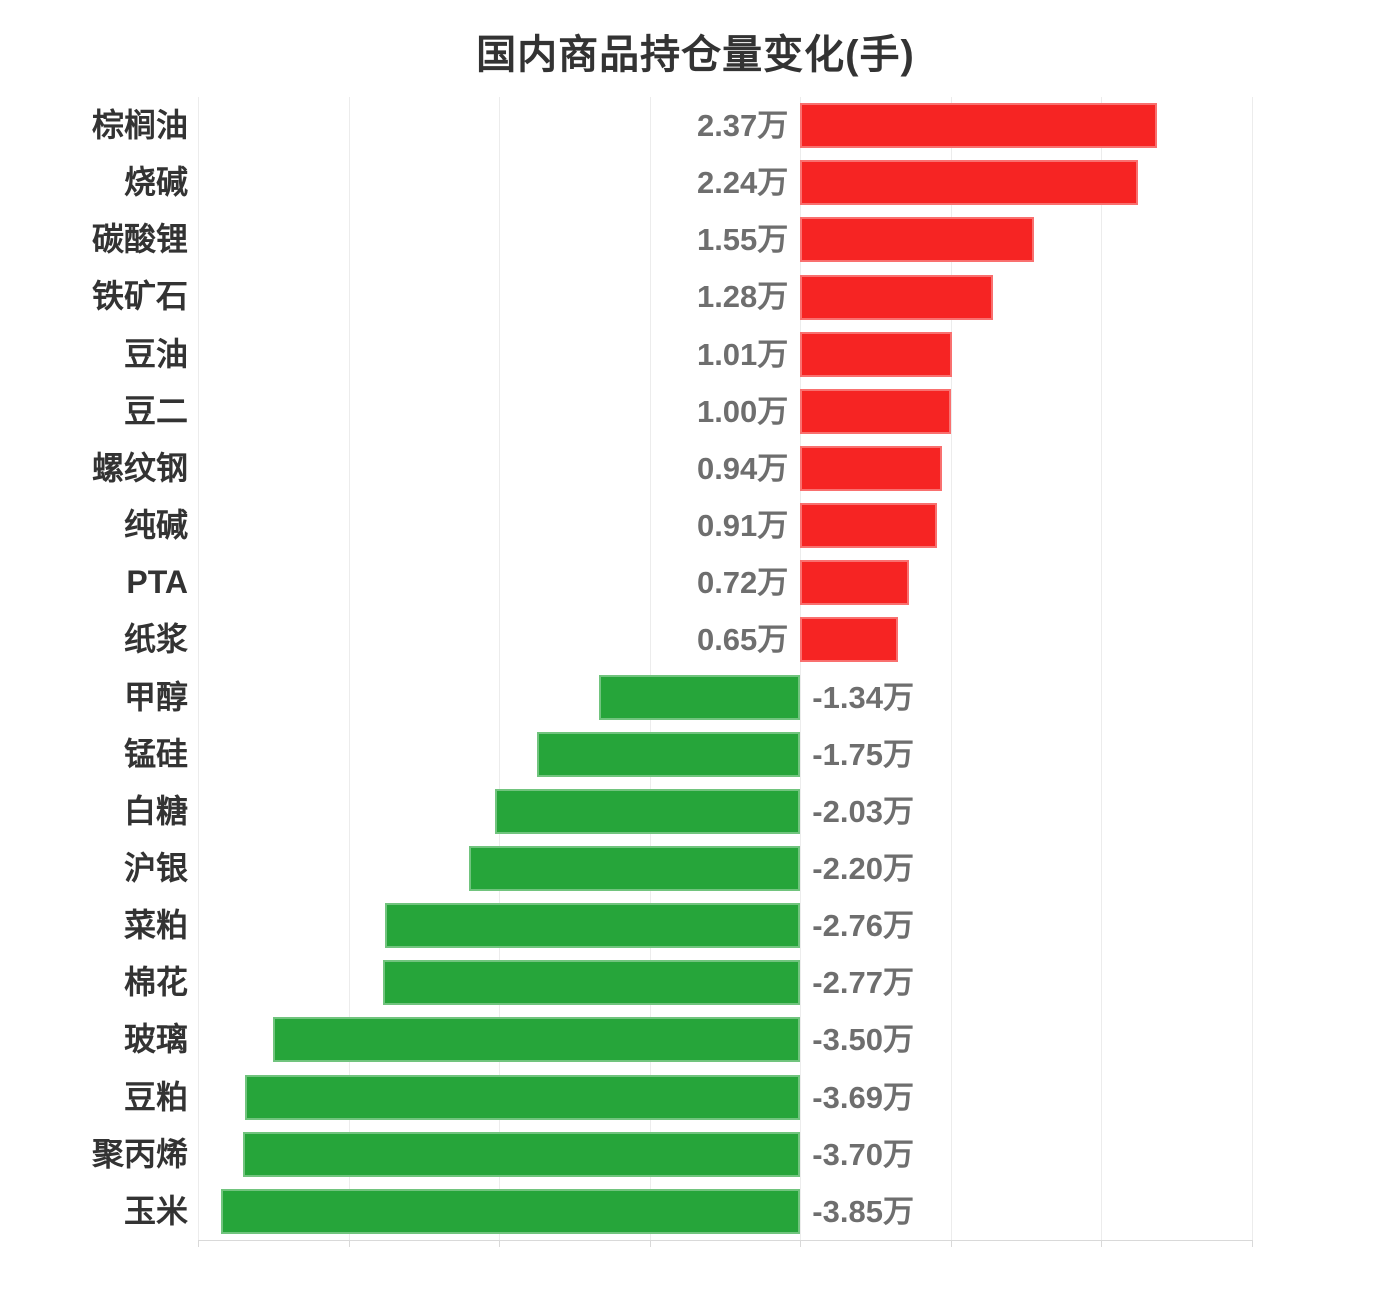 This screenshot has height=1300, width=1391. Describe the element at coordinates (139, 467) in the screenshot. I see `category-label: 螺纹钢` at that location.